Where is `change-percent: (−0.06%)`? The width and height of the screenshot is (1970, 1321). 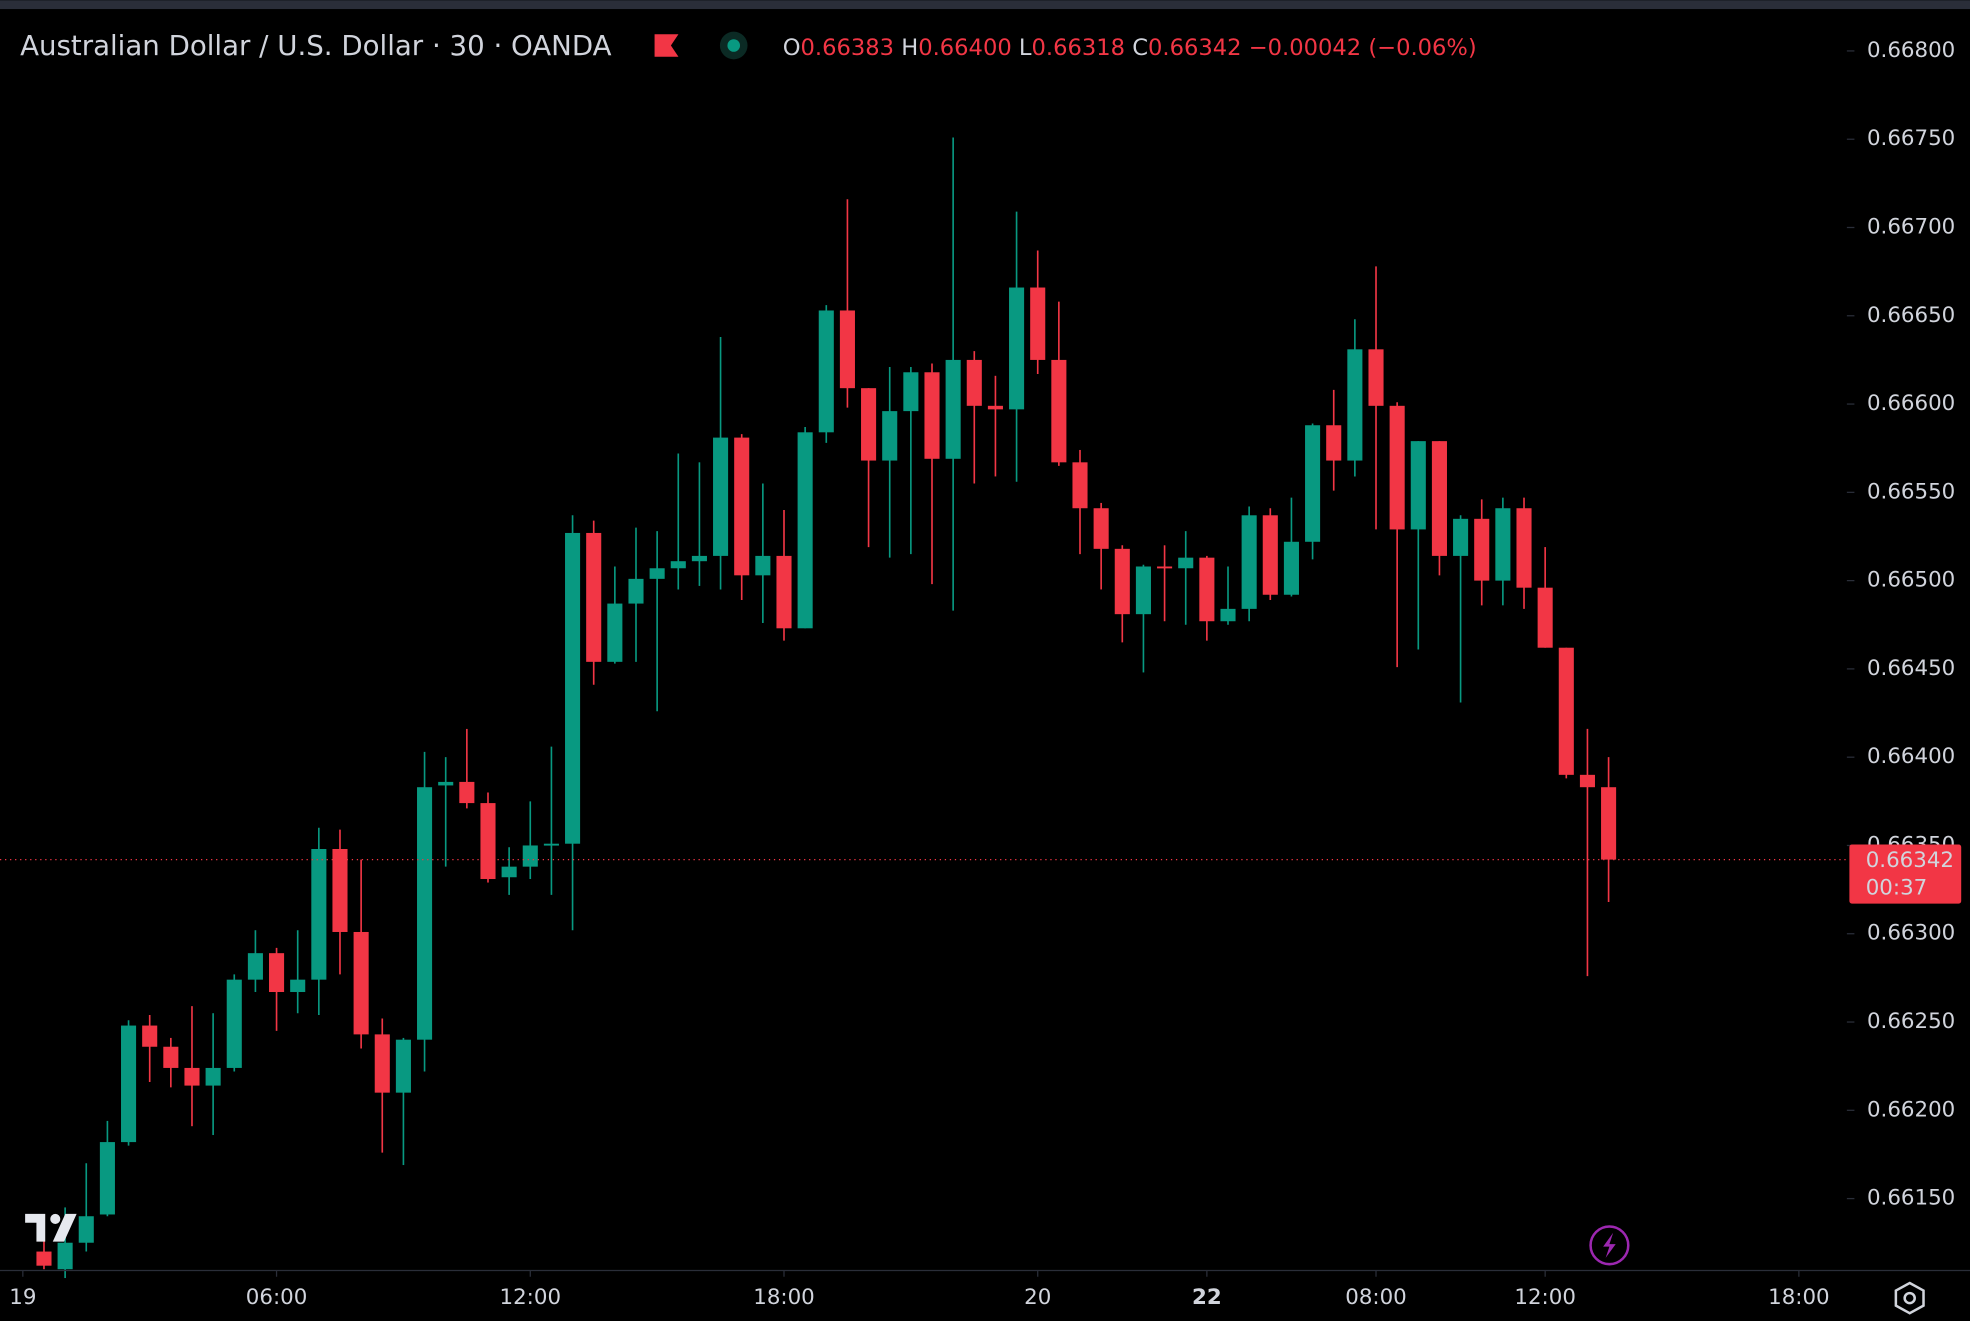
change-percent: (−0.06%) is located at coordinates (1422, 48).